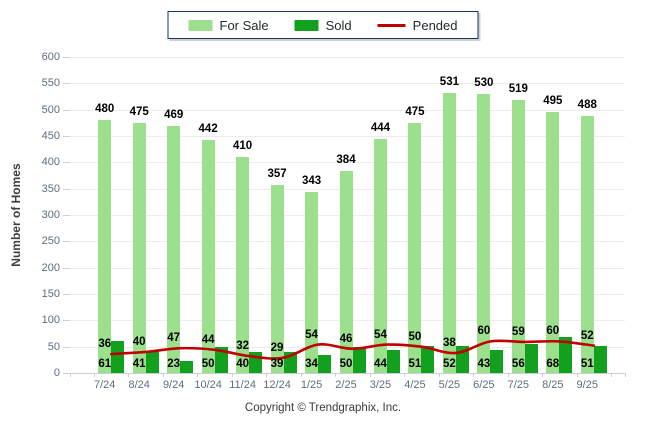 Image resolution: width=646 pixels, height=434 pixels. What do you see at coordinates (518, 331) in the screenshot?
I see `pended-value-label: 59` at bounding box center [518, 331].